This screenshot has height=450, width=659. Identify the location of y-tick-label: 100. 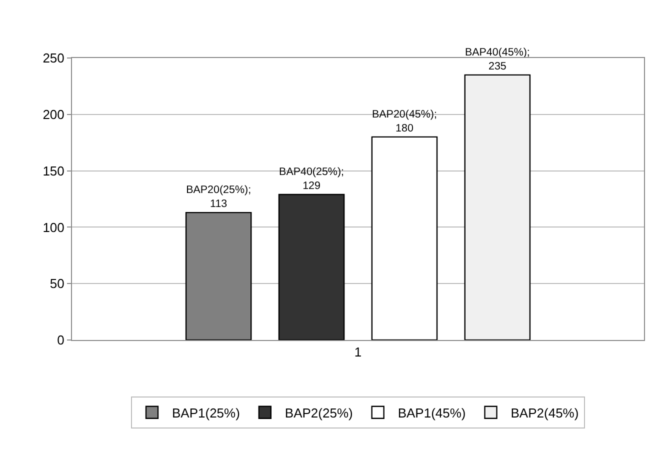
(53, 227).